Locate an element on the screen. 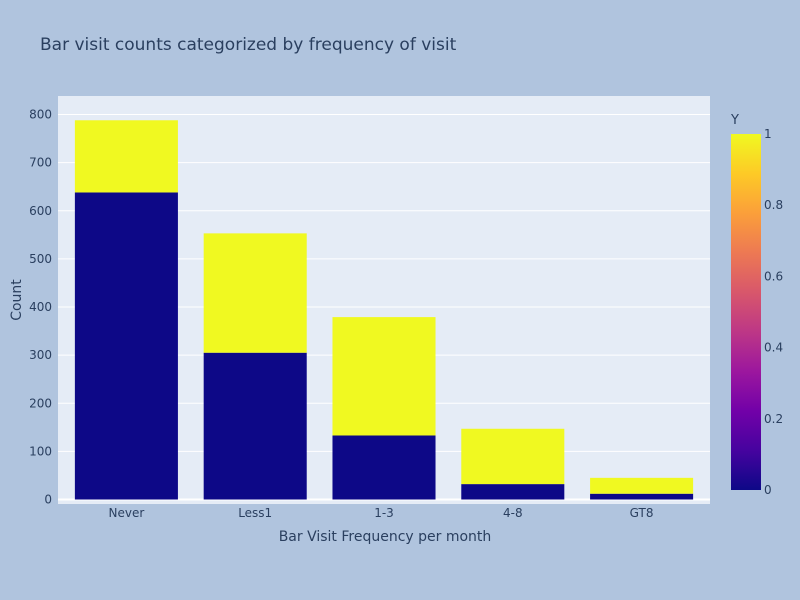  bar-never-y1 is located at coordinates (126, 156).